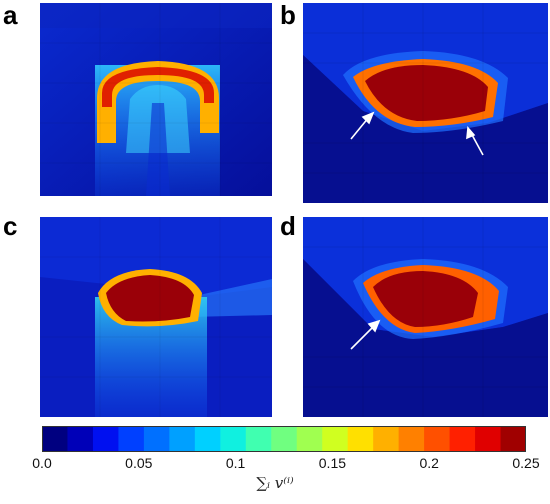  Describe the element at coordinates (10, 15) in the screenshot. I see `panel-label-a: a` at that location.